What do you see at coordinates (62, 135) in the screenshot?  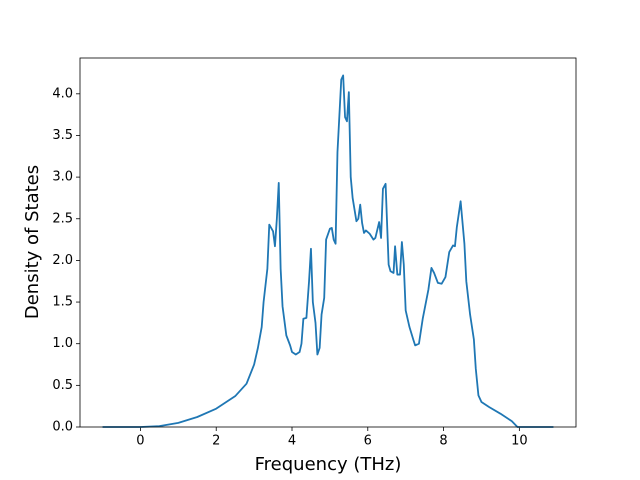 I see `y-tick-label: 3.5` at bounding box center [62, 135].